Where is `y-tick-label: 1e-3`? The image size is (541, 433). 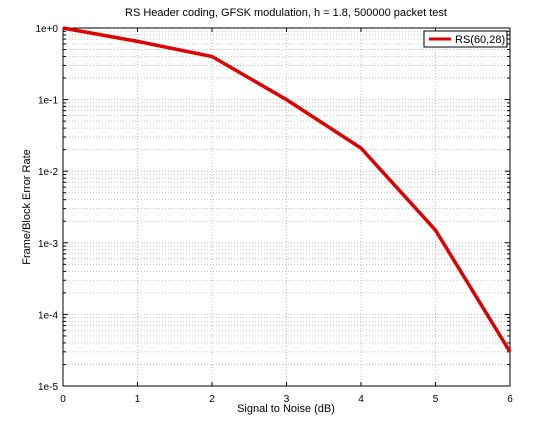 y-tick-label: 1e-3 is located at coordinates (48, 244).